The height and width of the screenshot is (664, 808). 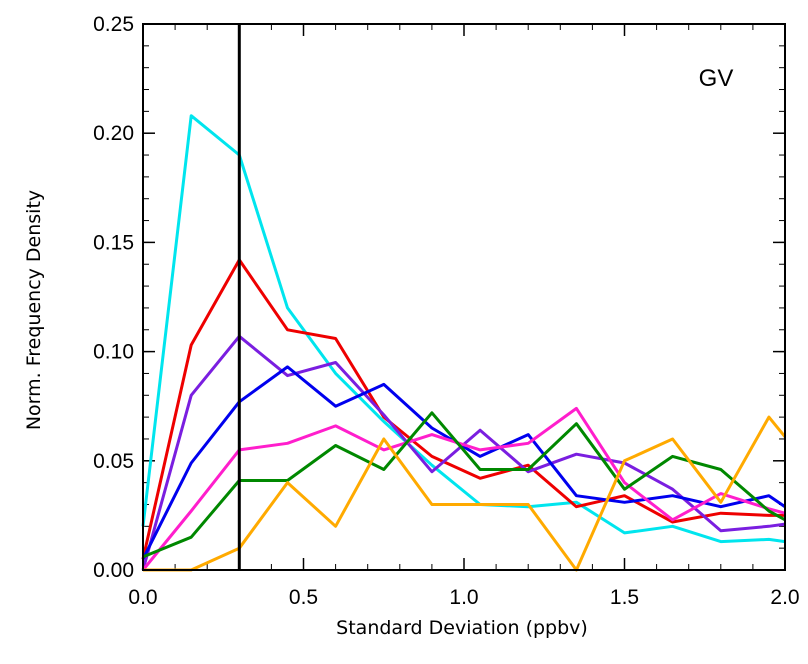 I want to click on panel-label-annotation: GV, so click(x=716, y=78).